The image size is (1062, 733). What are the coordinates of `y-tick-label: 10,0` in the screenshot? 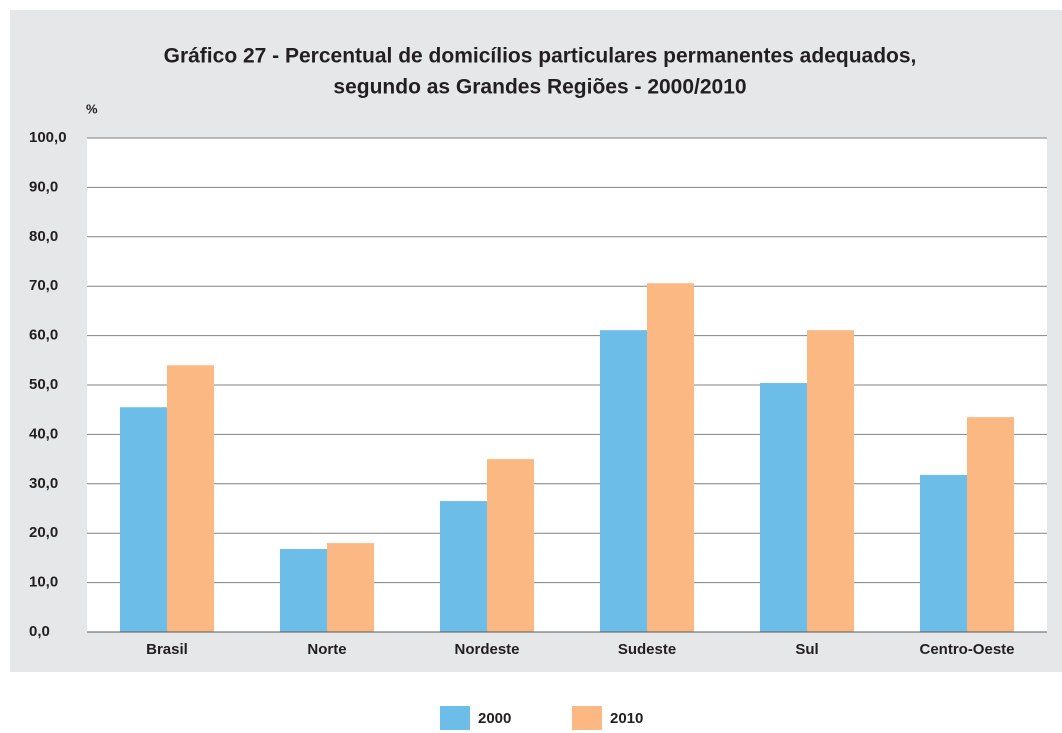 It's located at (43, 582).